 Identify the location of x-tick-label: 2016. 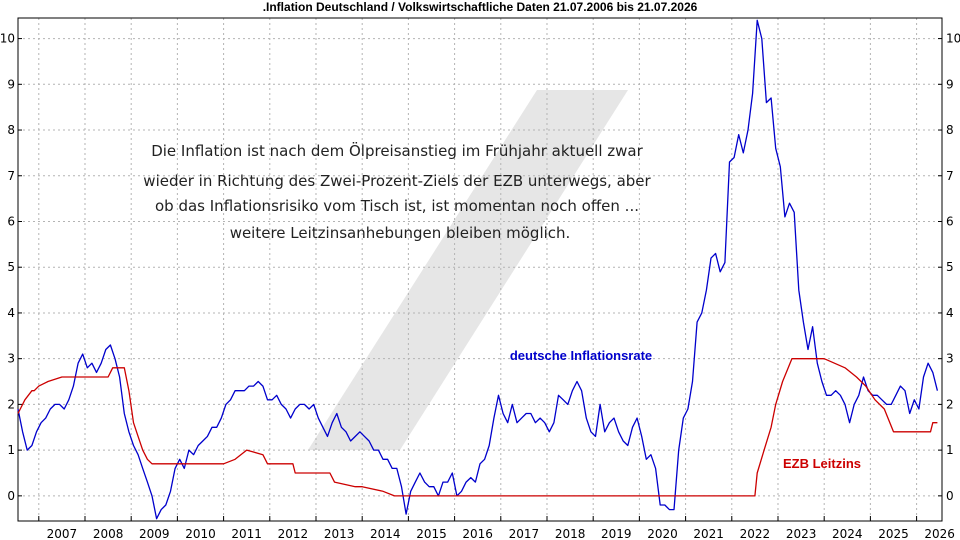
(477, 533).